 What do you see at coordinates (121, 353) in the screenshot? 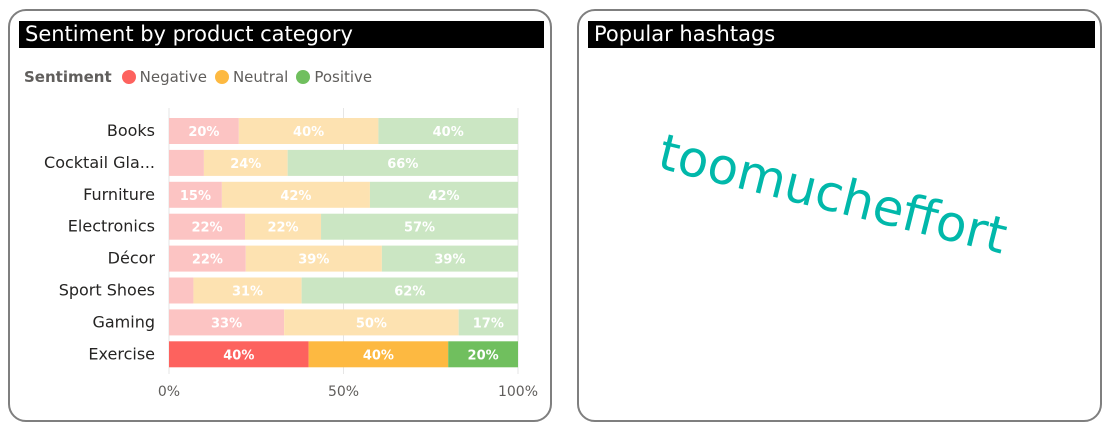
I see `category-label: Exercise` at bounding box center [121, 353].